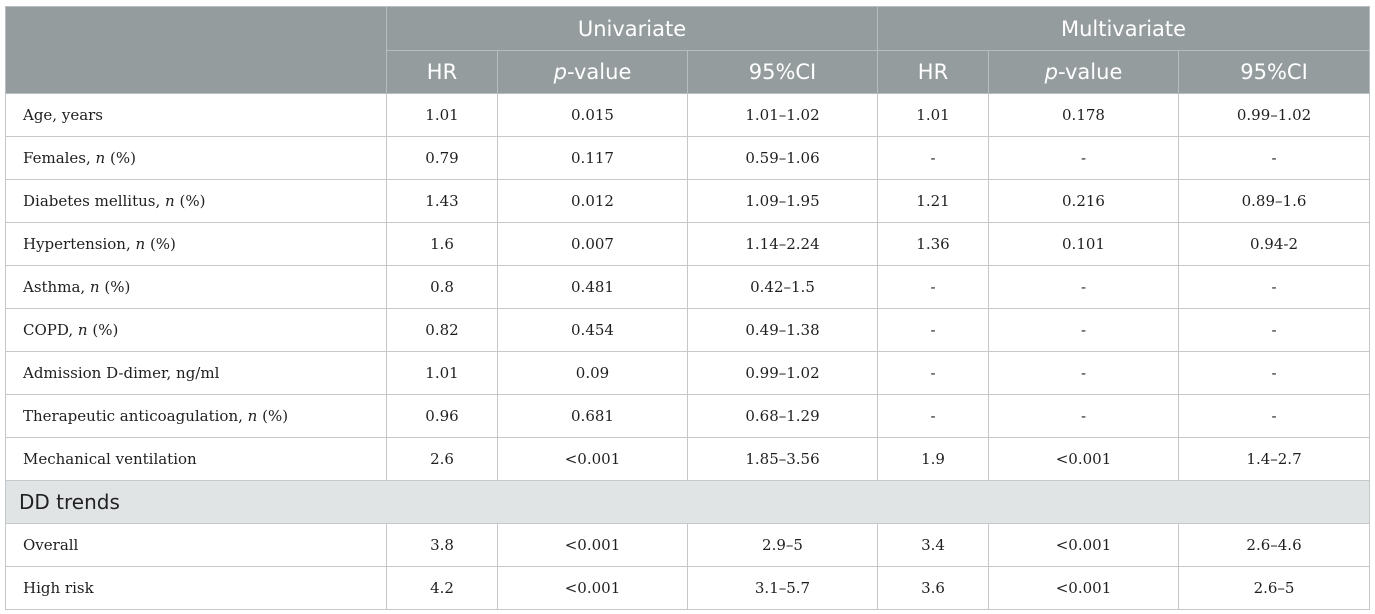 The width and height of the screenshot is (1375, 614). I want to click on row-label: COPD, n (%), so click(196, 330).